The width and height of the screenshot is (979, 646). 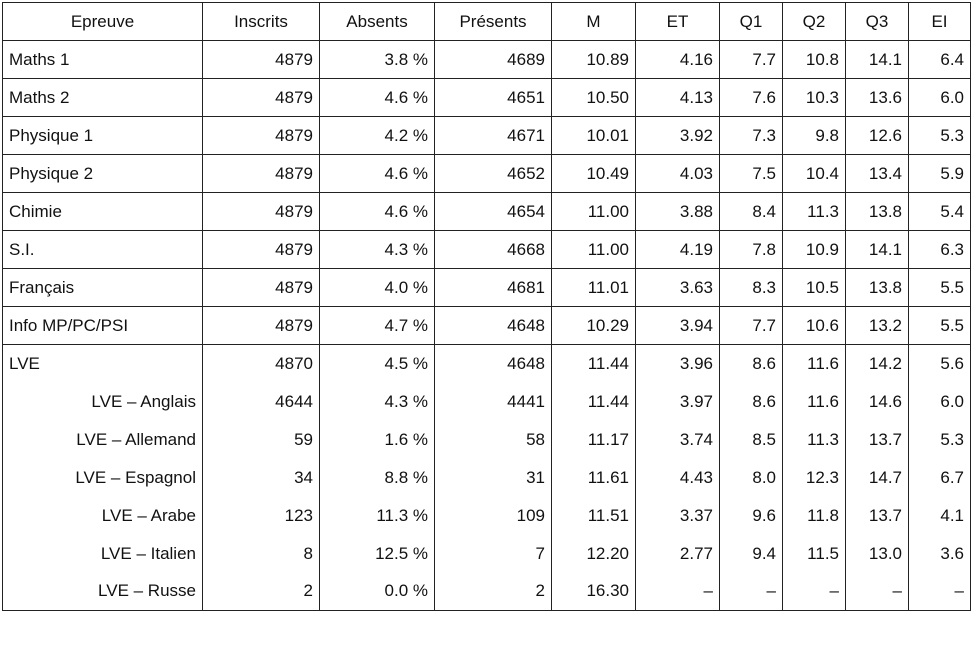 What do you see at coordinates (751, 287) in the screenshot?
I see `cell-q1: 8.3` at bounding box center [751, 287].